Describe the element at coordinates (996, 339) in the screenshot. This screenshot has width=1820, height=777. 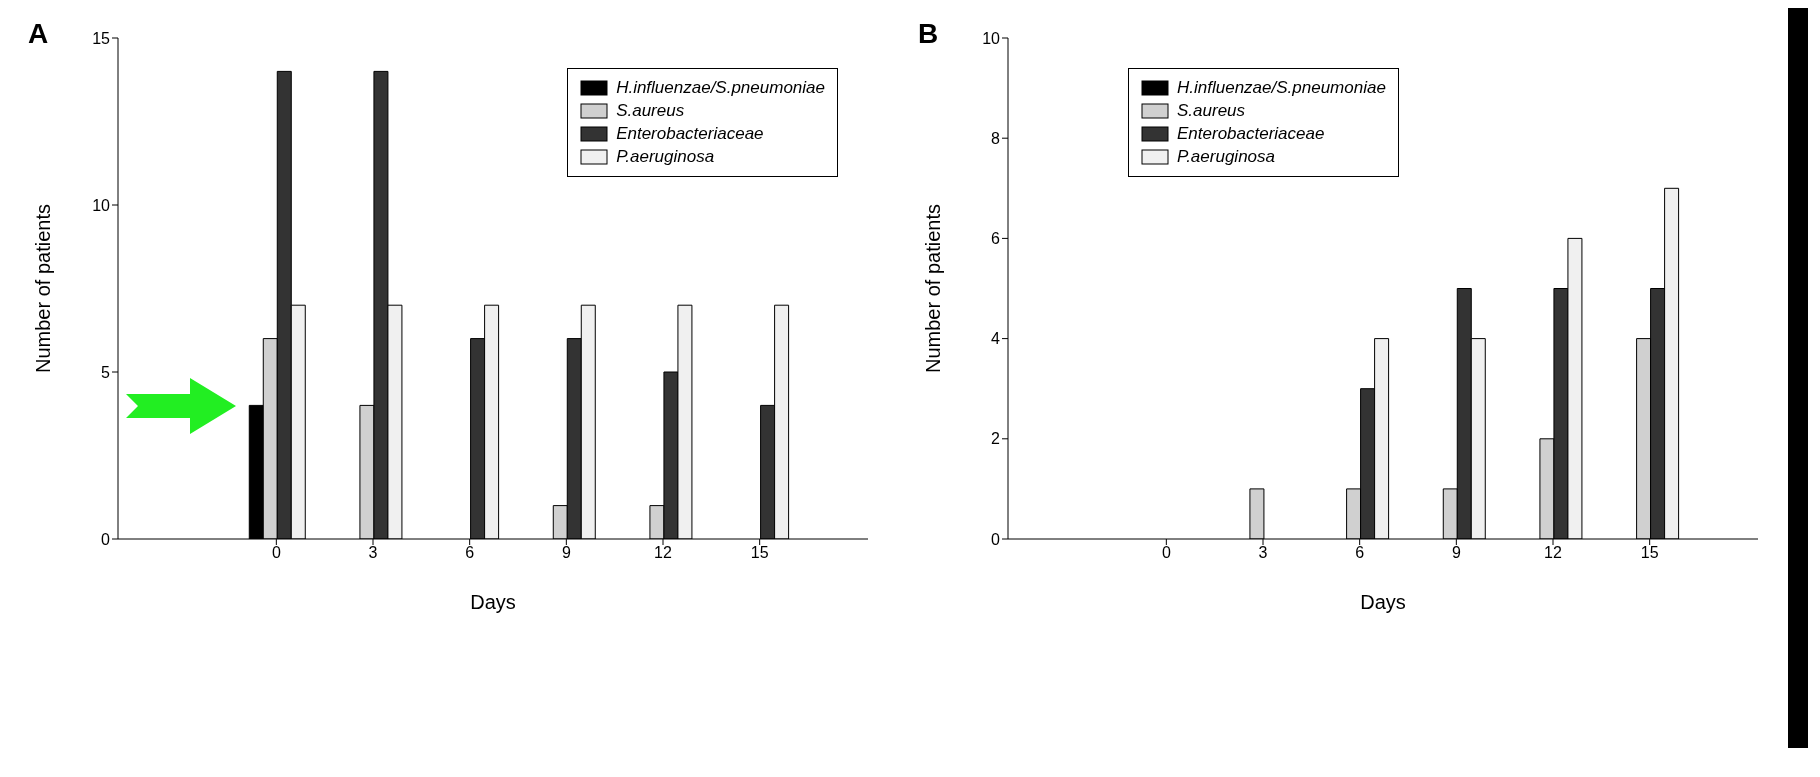
I see `y-tick-label: 4` at that location.